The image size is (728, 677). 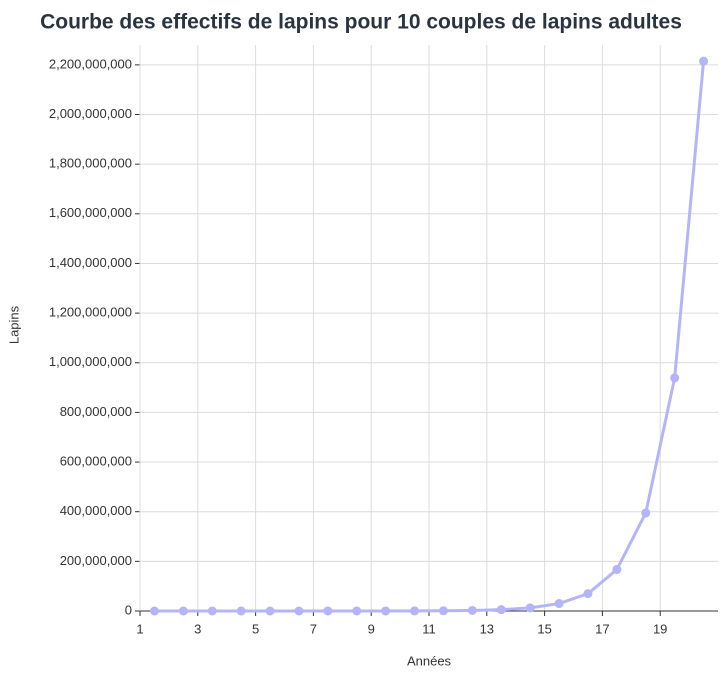 What do you see at coordinates (128, 609) in the screenshot?
I see `y-tick-label: 0` at bounding box center [128, 609].